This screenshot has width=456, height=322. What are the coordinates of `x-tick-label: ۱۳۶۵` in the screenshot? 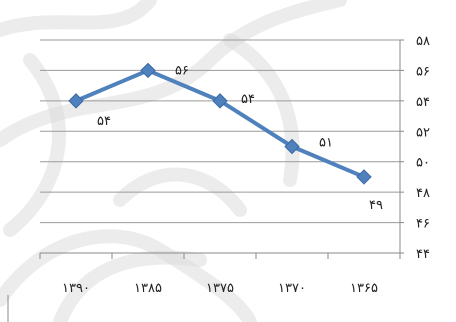 It's located at (364, 288).